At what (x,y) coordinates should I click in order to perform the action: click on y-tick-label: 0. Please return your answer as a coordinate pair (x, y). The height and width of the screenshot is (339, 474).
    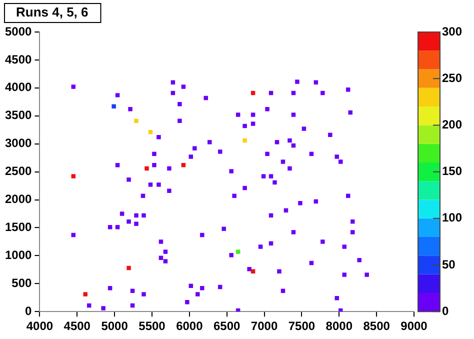
    Looking at the image, I should click on (28, 311).